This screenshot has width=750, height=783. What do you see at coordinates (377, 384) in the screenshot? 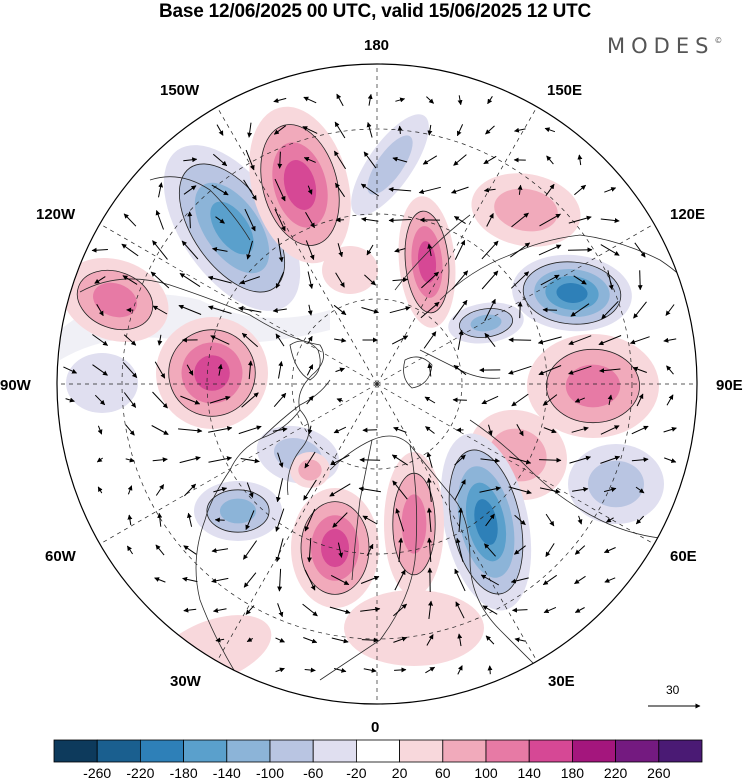
I see `latitude-circle` at bounding box center [377, 384].